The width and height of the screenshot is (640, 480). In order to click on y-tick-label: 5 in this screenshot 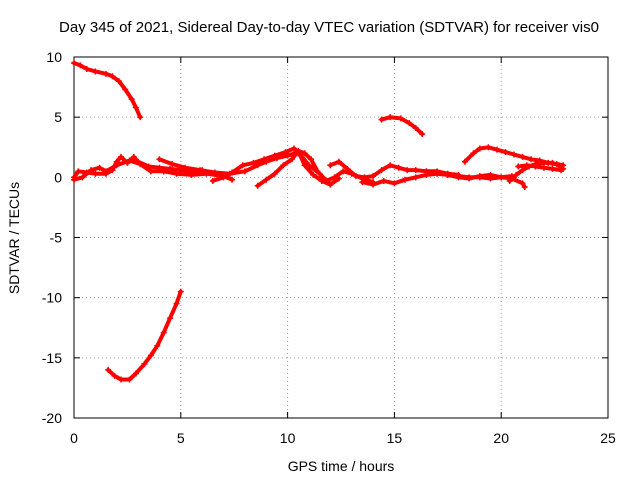, I will do `click(58, 117)`.